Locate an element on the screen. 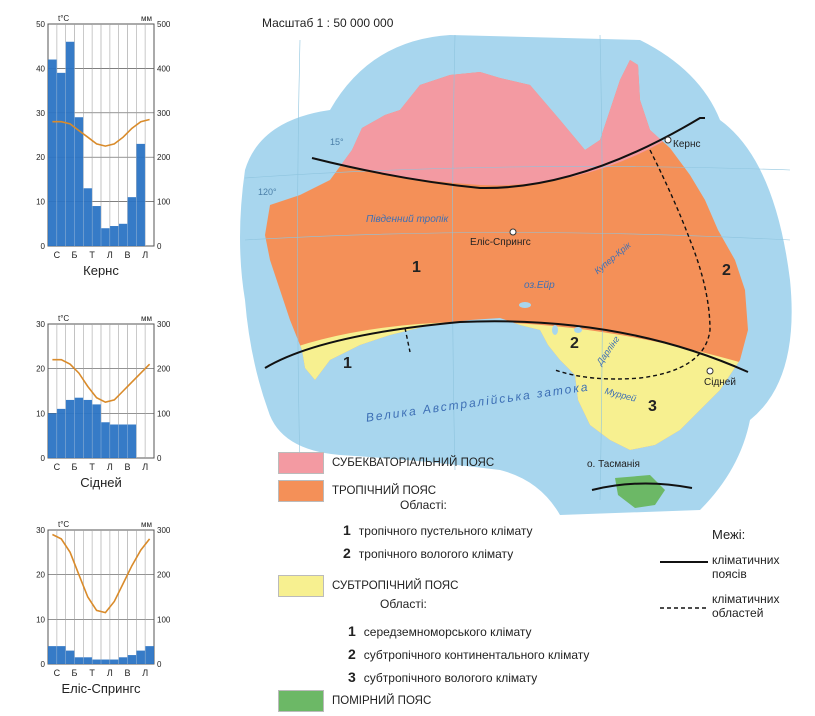 The image size is (815, 716). region-boundaries is located at coordinates (557, 264).